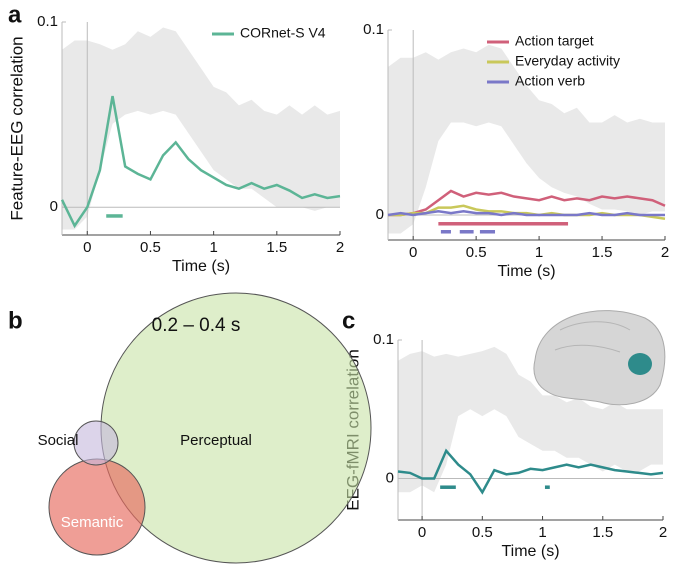 The width and height of the screenshot is (680, 576). I want to click on panel-label: b, so click(15, 320).